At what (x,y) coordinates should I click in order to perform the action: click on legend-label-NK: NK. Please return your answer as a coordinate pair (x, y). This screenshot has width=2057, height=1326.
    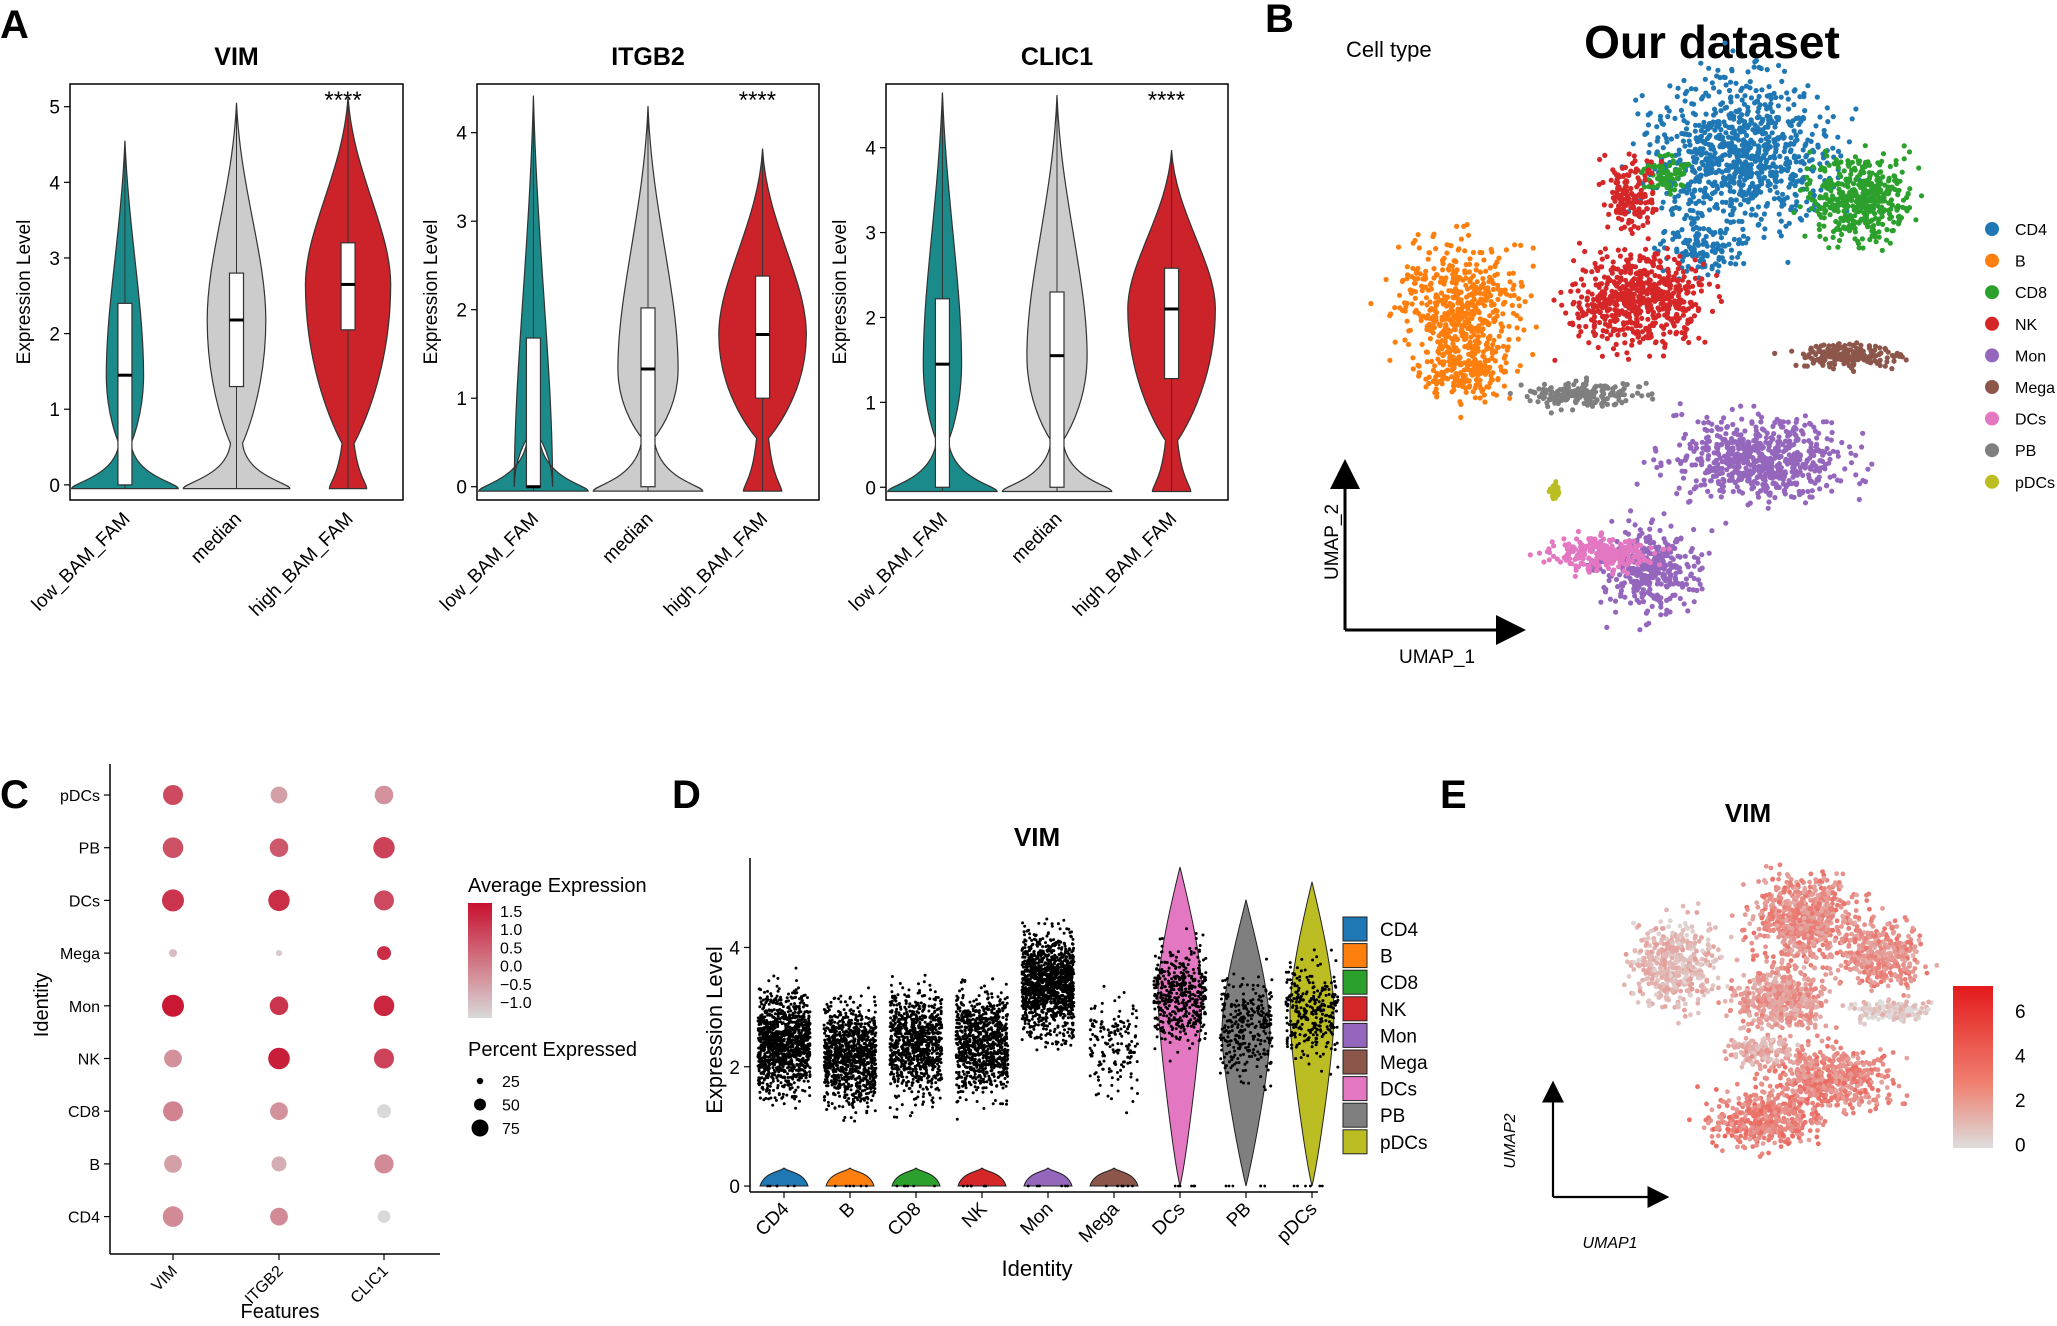
    Looking at the image, I should click on (2026, 325).